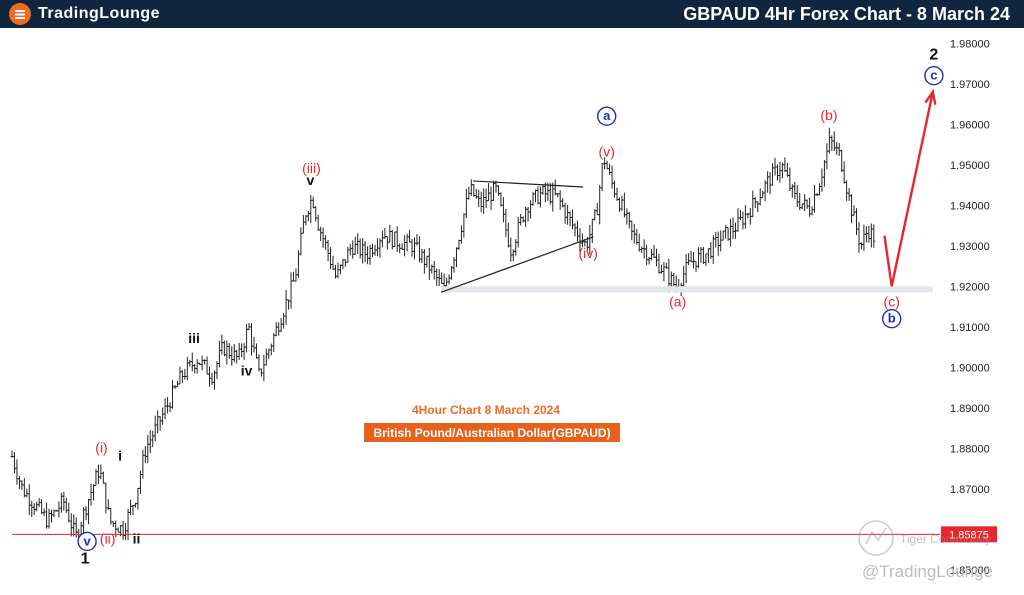  Describe the element at coordinates (137, 538) in the screenshot. I see `wave-label: ii` at that location.